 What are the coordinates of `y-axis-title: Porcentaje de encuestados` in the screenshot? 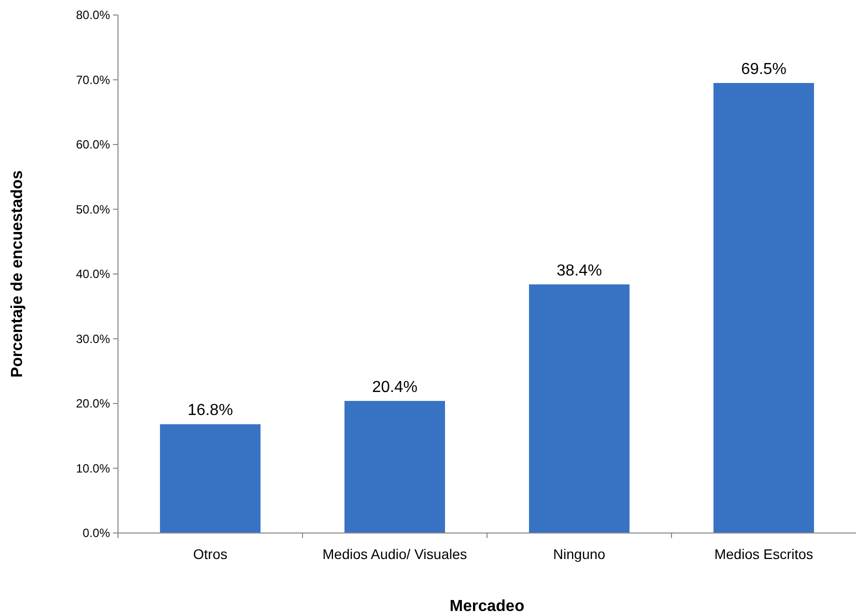 It's located at (17, 274).